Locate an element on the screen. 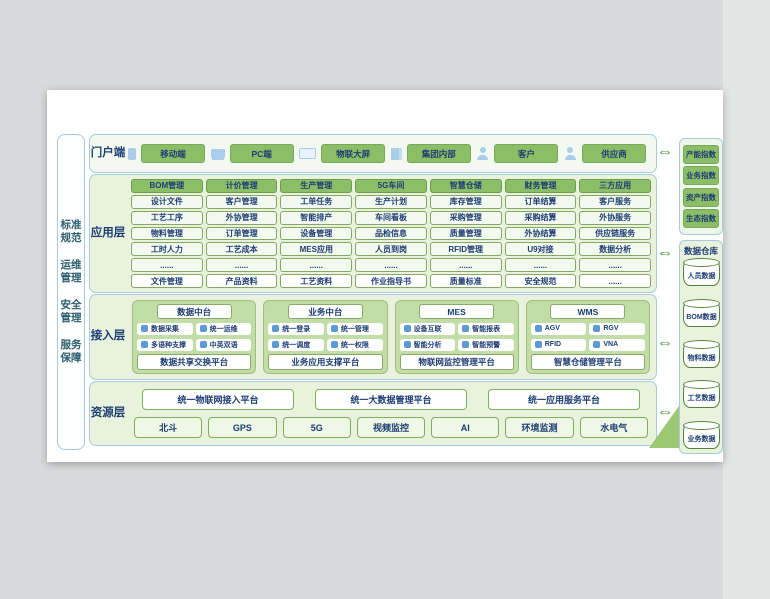  portal-button-pc: PC端 is located at coordinates (261, 153).